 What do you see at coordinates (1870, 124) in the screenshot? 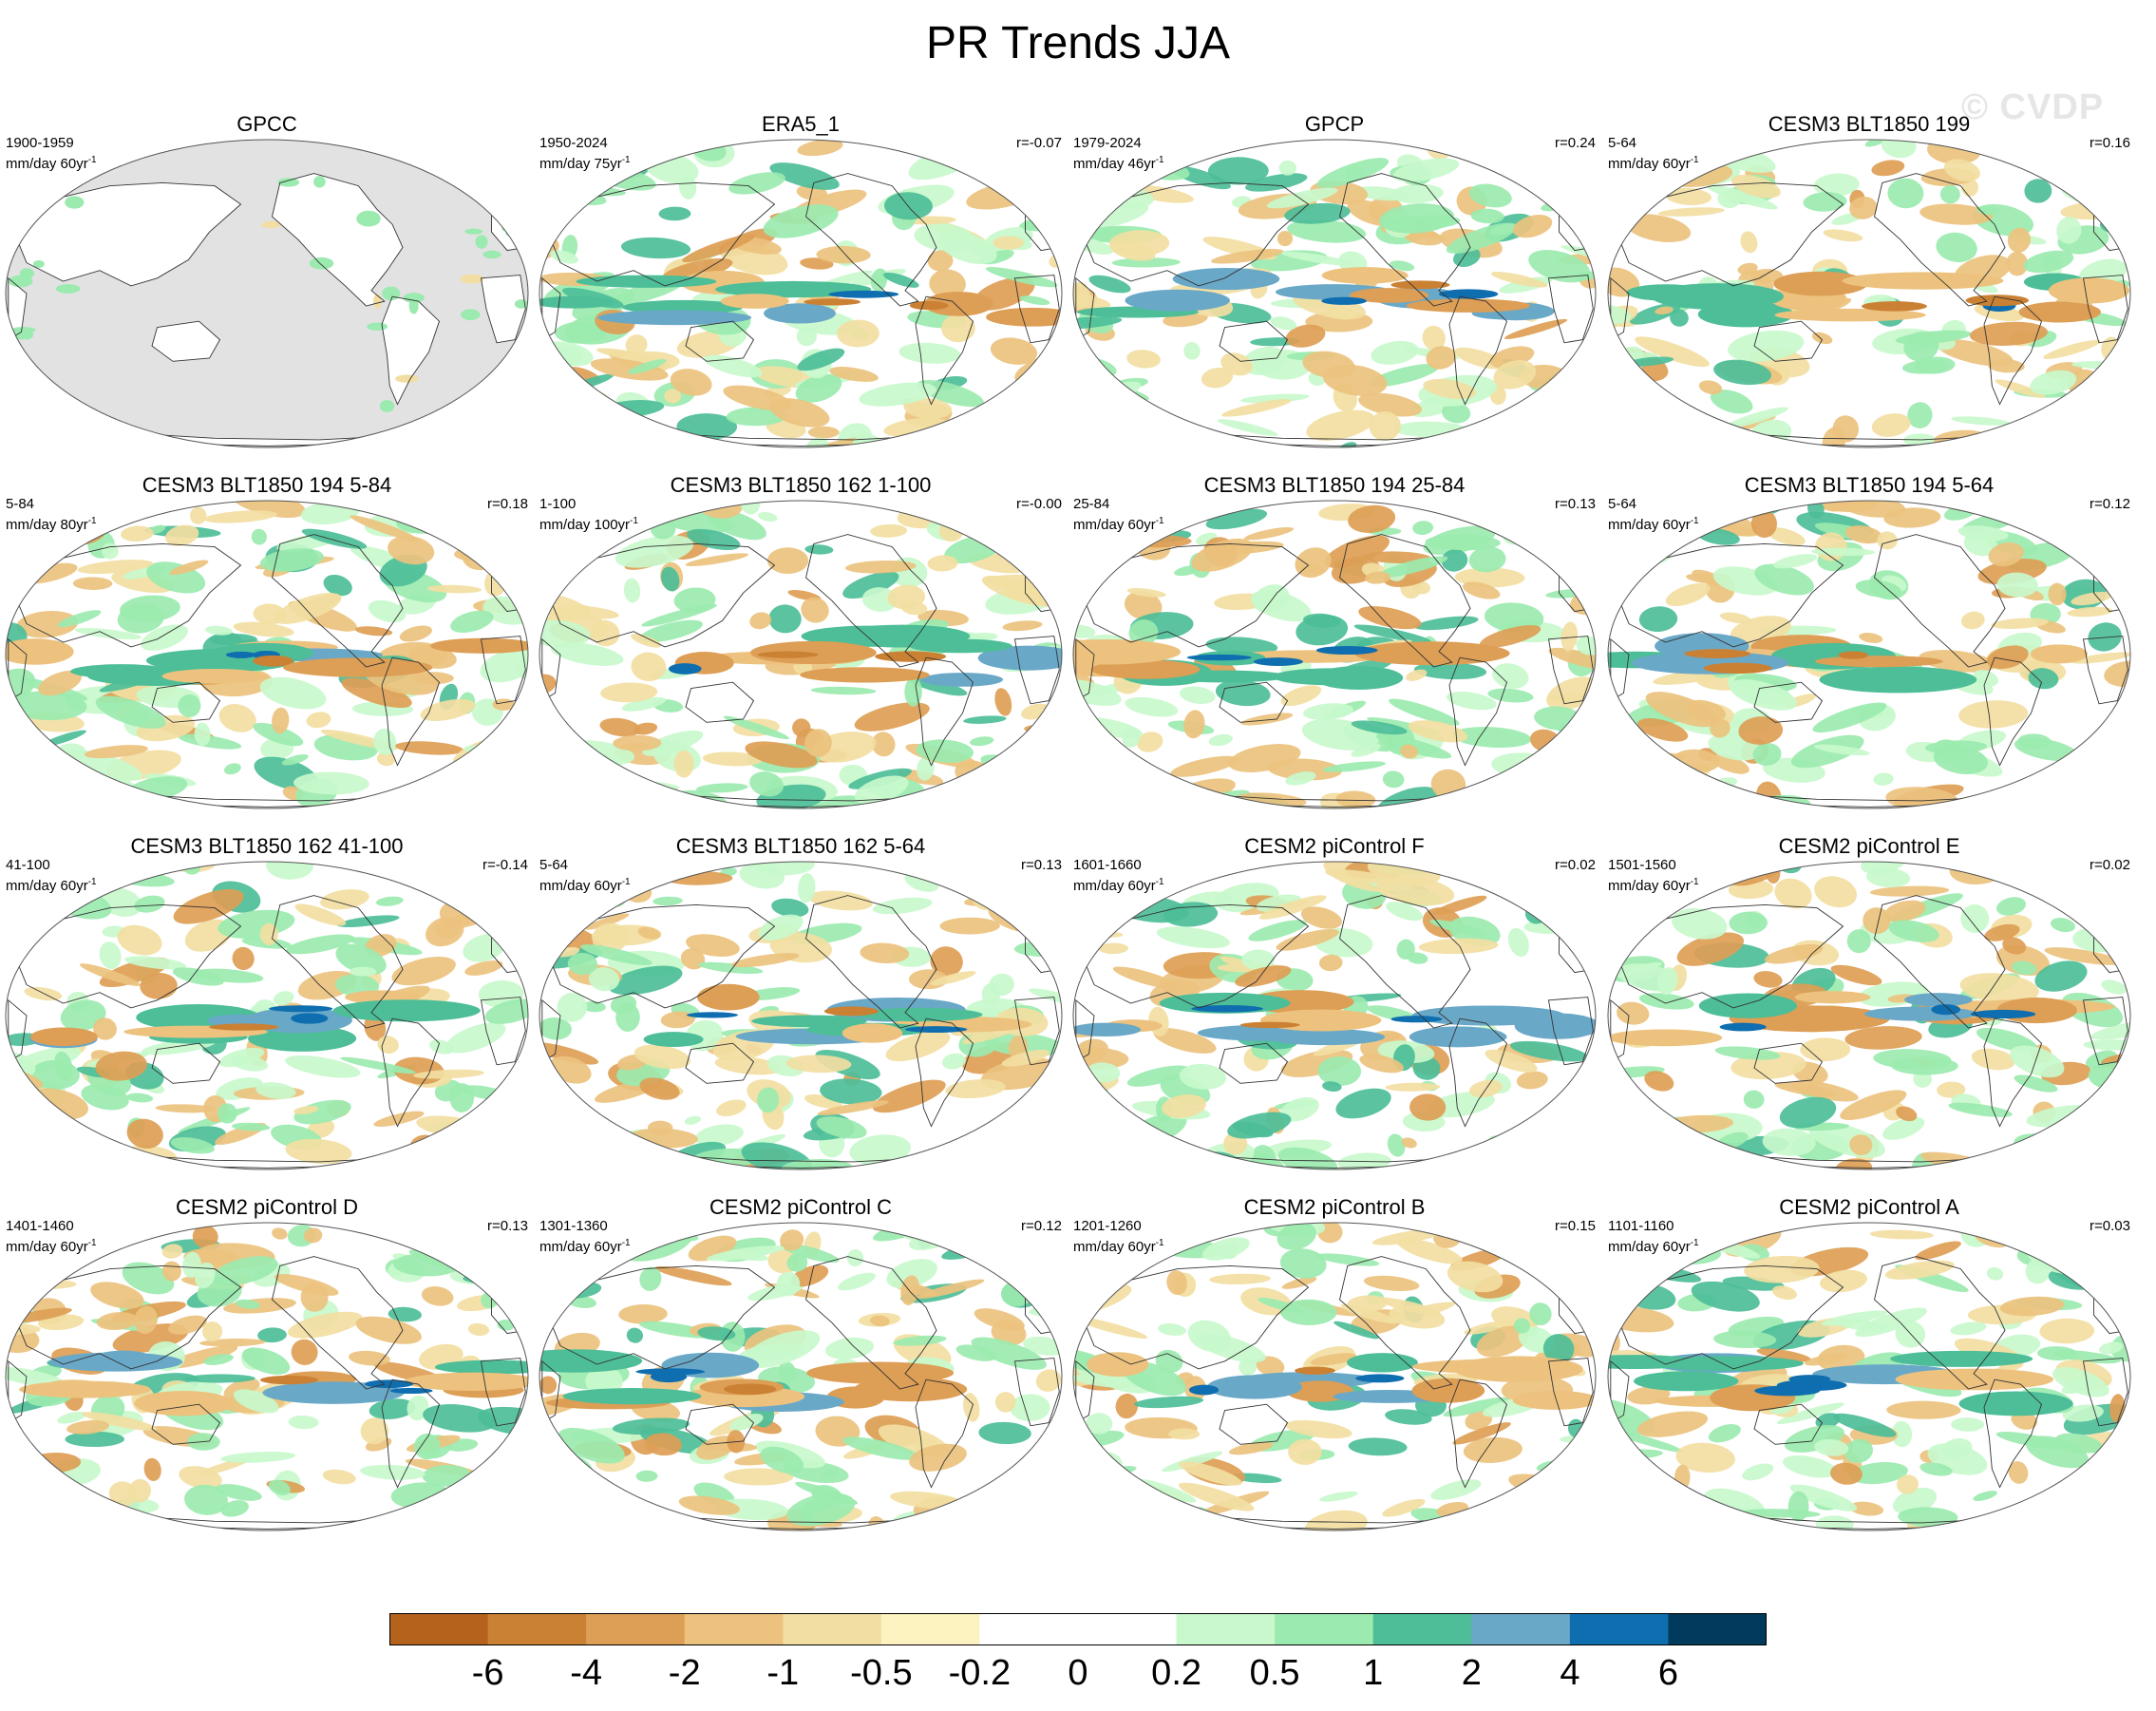
I see `panel-title: CESM3 BLT1850 199` at bounding box center [1870, 124].